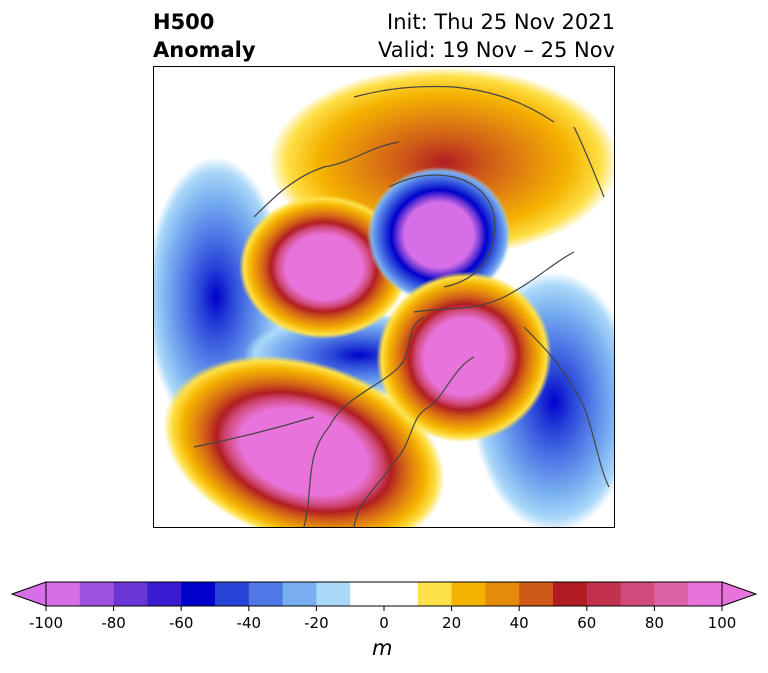 The height and width of the screenshot is (673, 768). What do you see at coordinates (739, 594) in the screenshot?
I see `colorbar-over-arrow` at bounding box center [739, 594].